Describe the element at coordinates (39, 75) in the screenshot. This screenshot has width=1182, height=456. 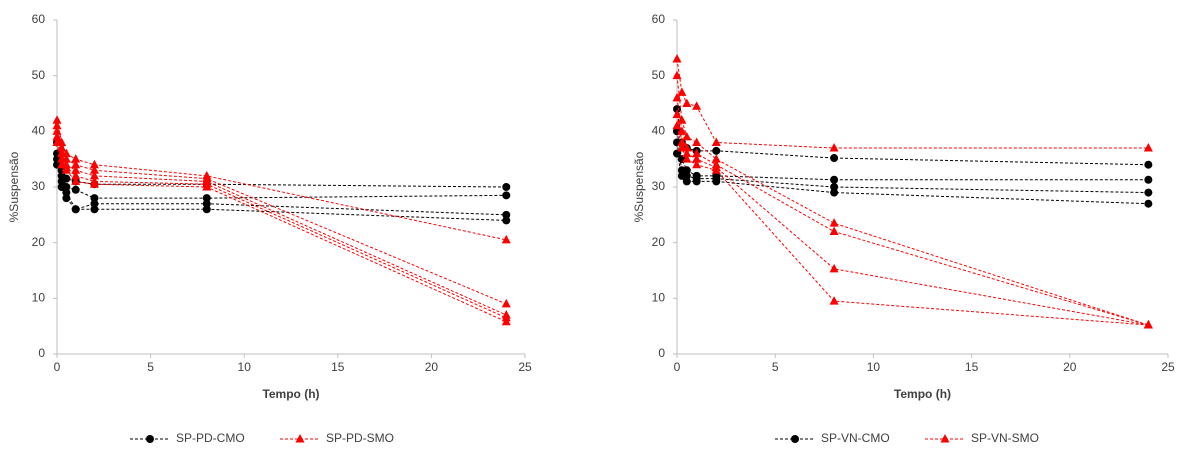
I see `y-tick-label: 50` at that location.